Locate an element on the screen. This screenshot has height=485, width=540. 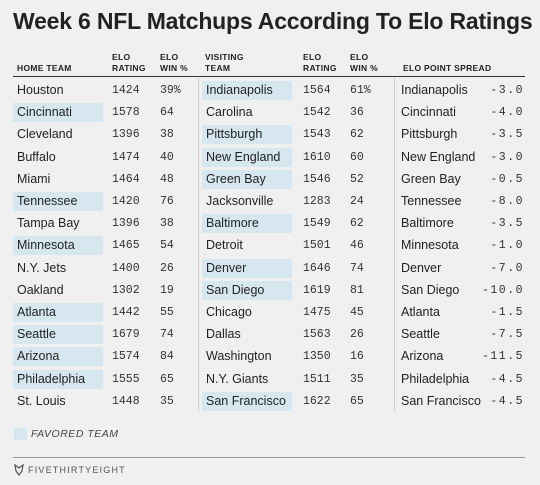
home-team: Arizona is located at coordinates (58, 357).